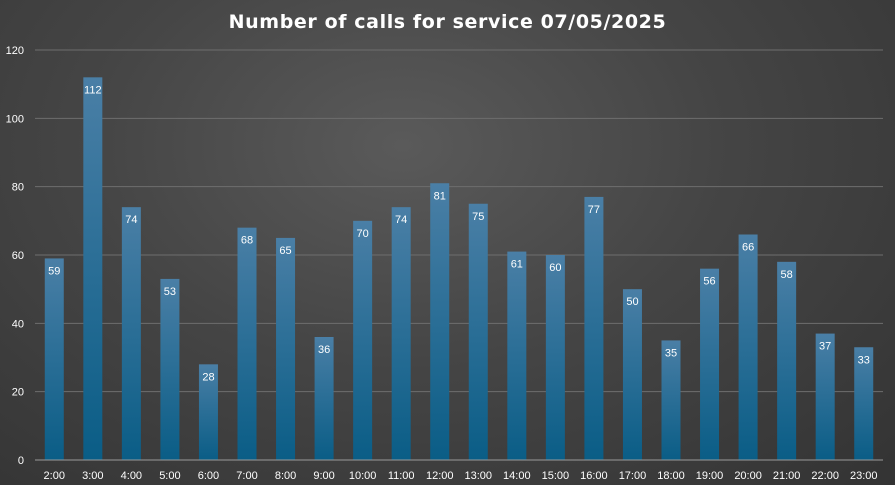  I want to click on x-tick-label: 15:00, so click(556, 476).